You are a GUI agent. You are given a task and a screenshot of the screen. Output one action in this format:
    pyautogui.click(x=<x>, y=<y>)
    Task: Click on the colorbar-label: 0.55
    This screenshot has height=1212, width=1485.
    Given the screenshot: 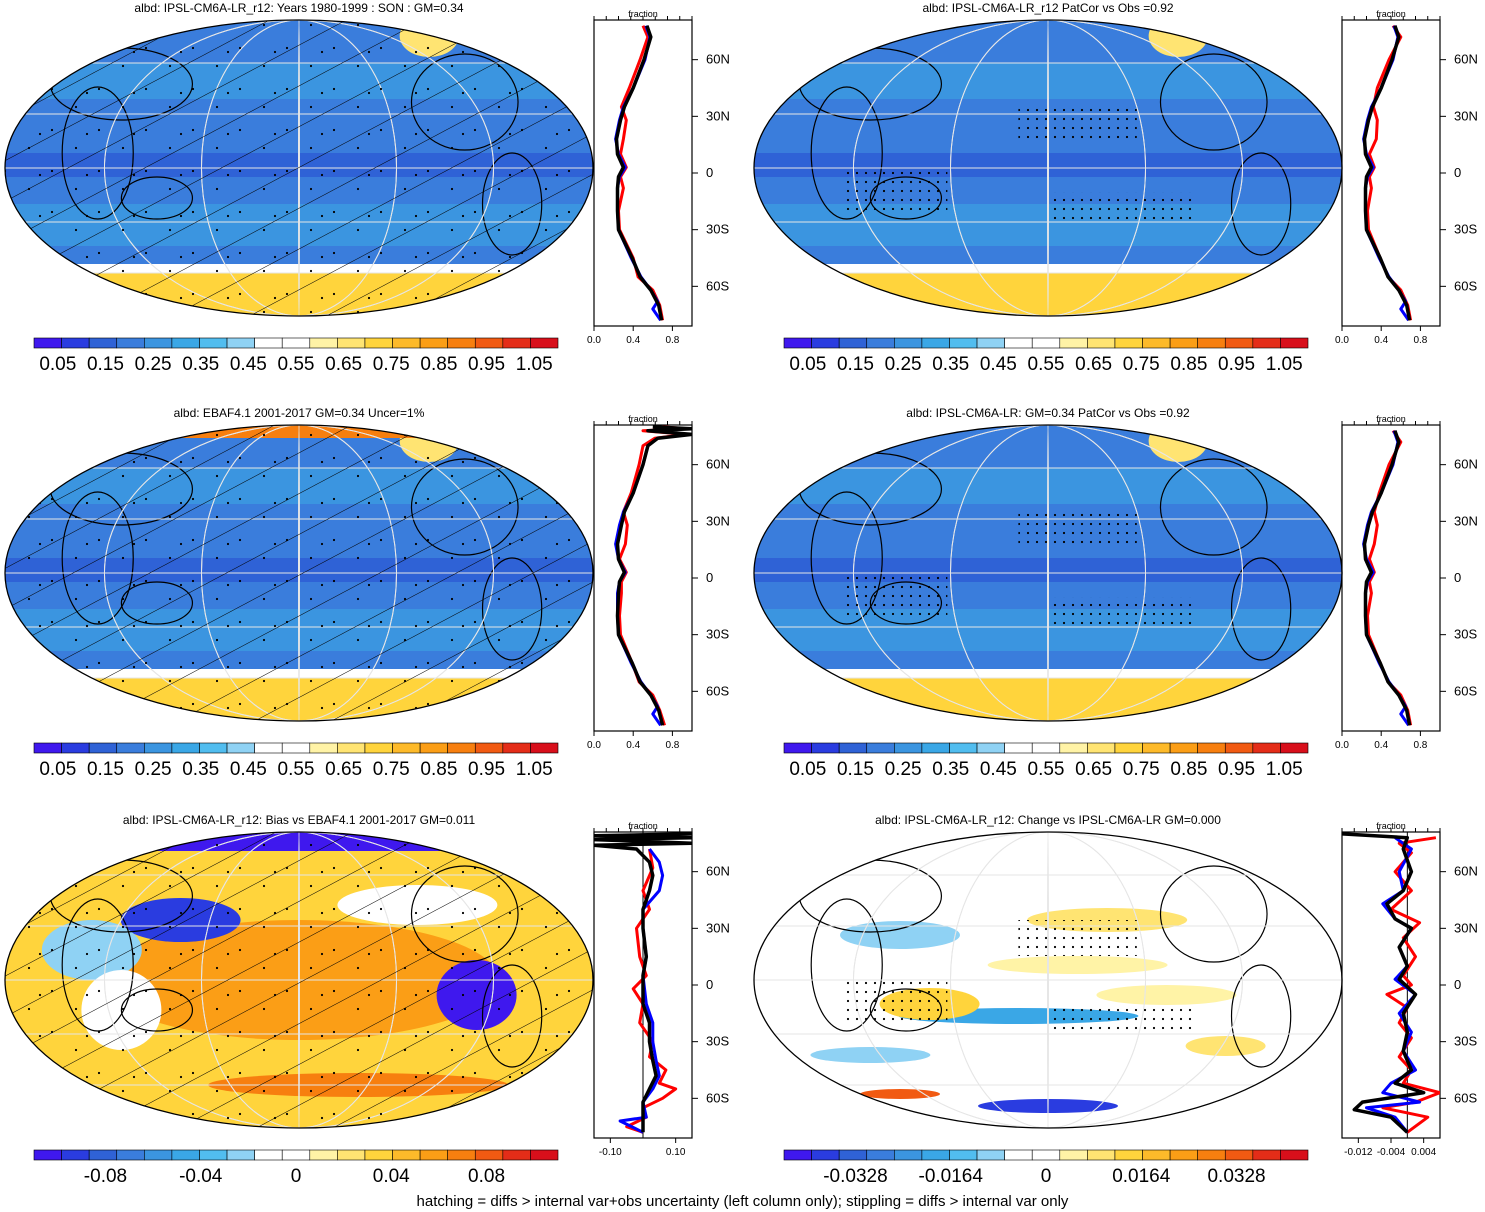 What is the action you would take?
    pyautogui.click(x=1046, y=769)
    